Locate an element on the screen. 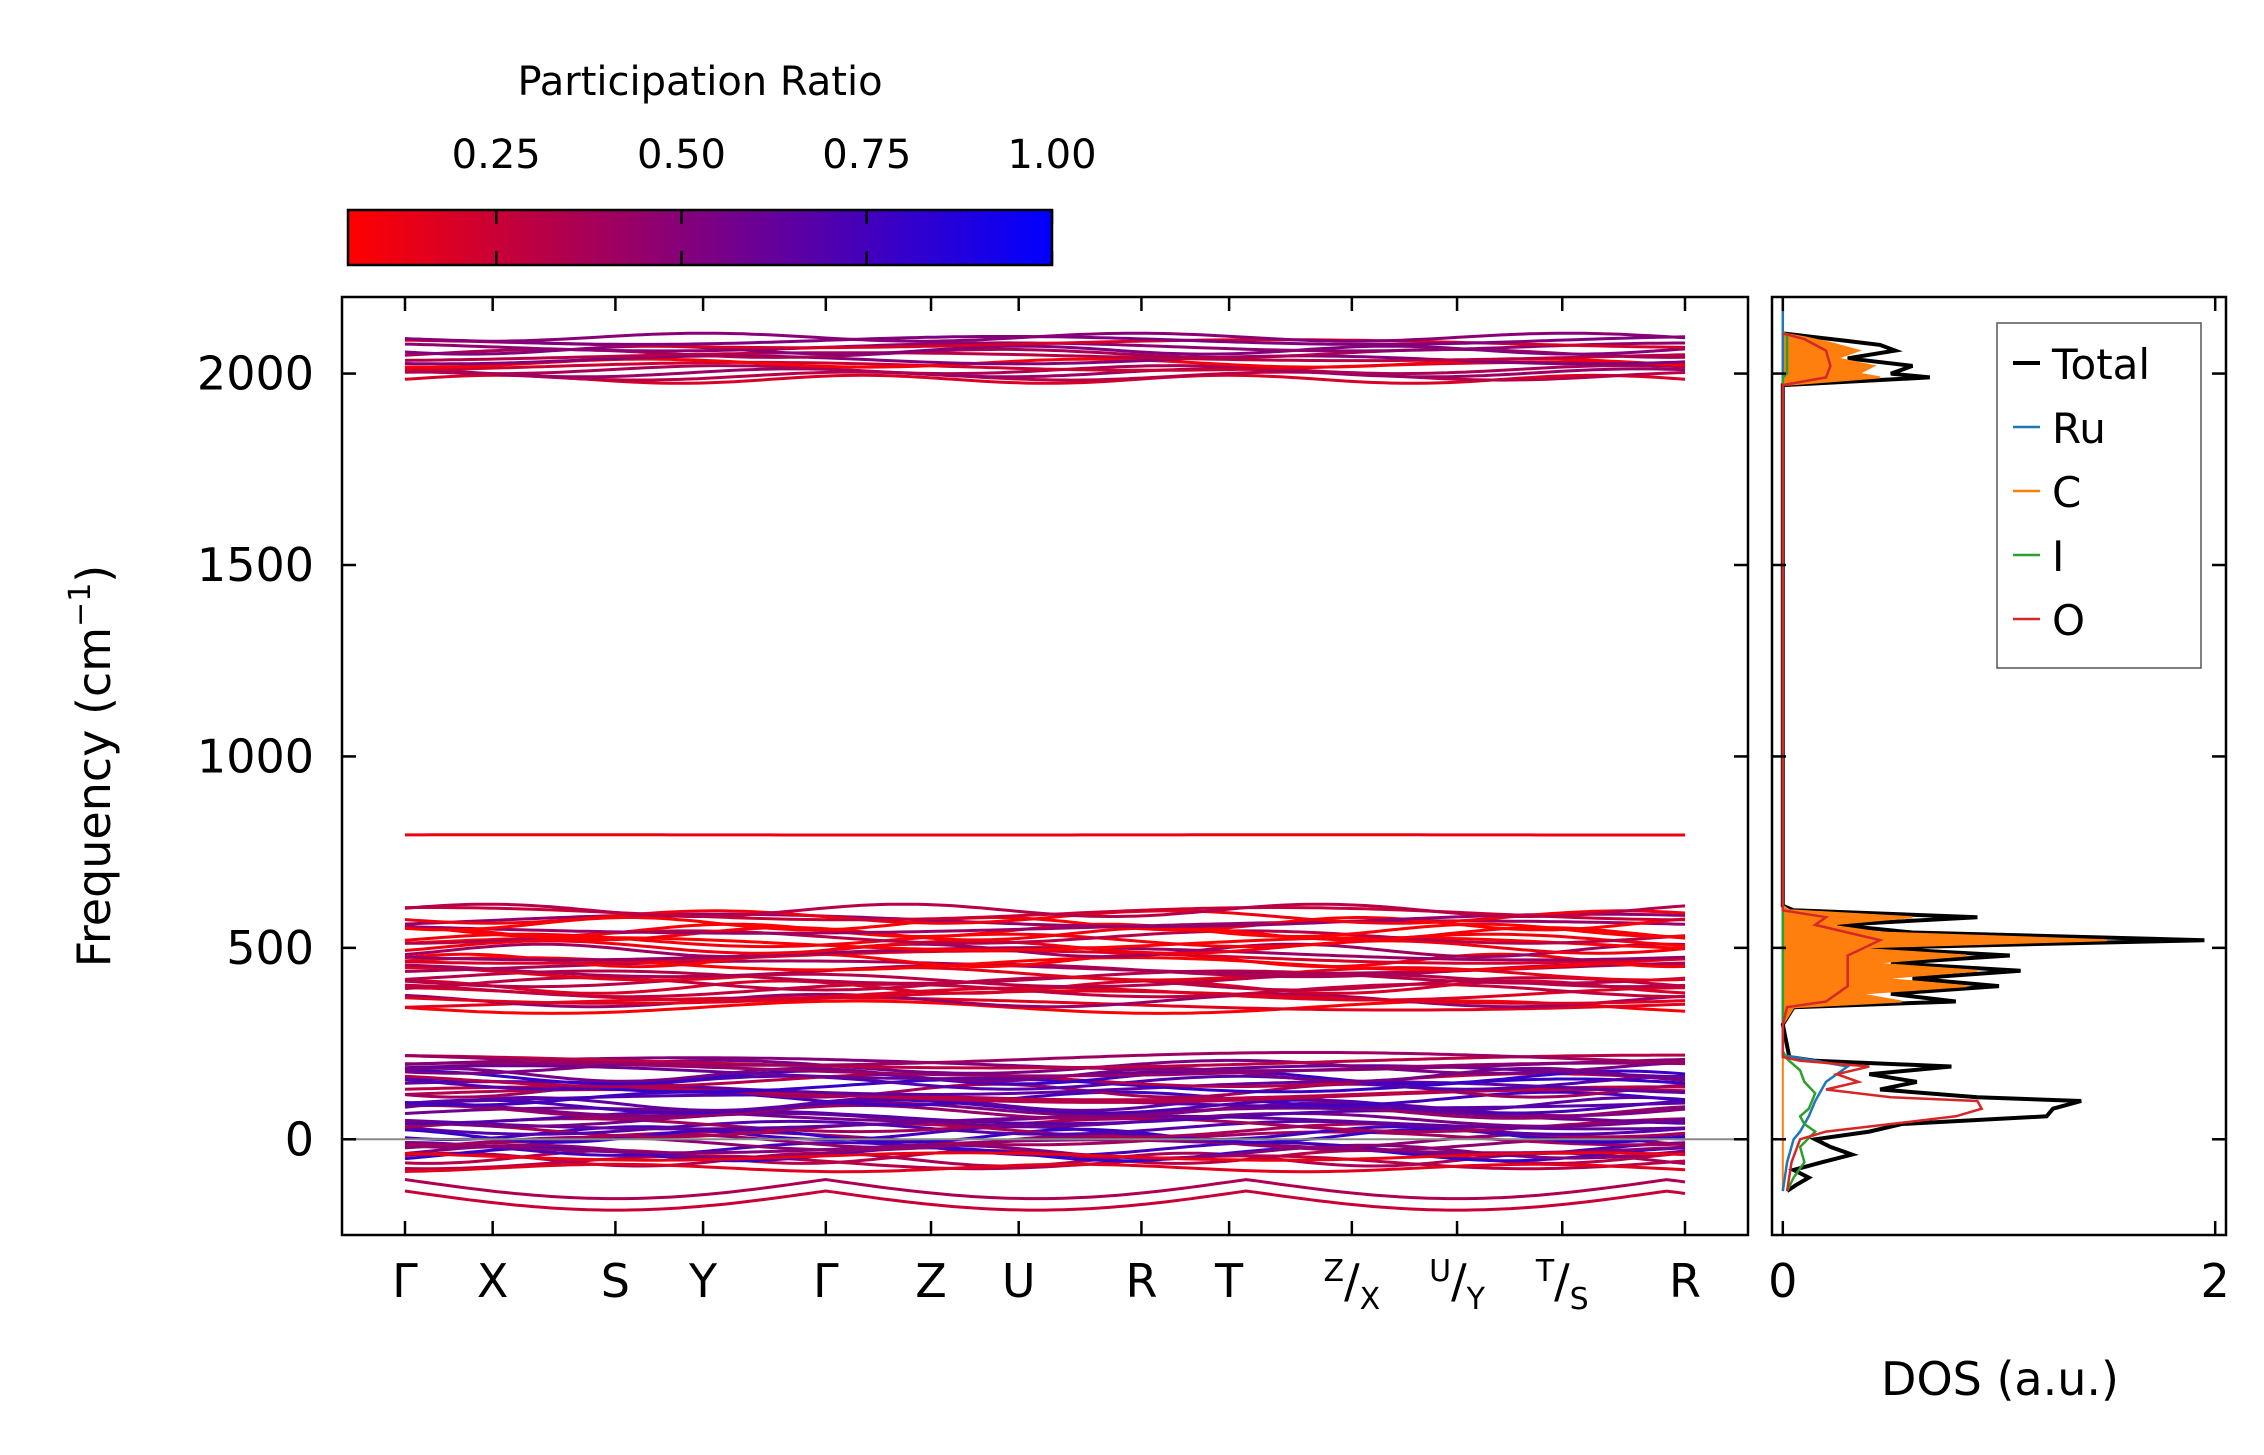 The image size is (2264, 1455). dos-series-o is located at coordinates (1882, 762).